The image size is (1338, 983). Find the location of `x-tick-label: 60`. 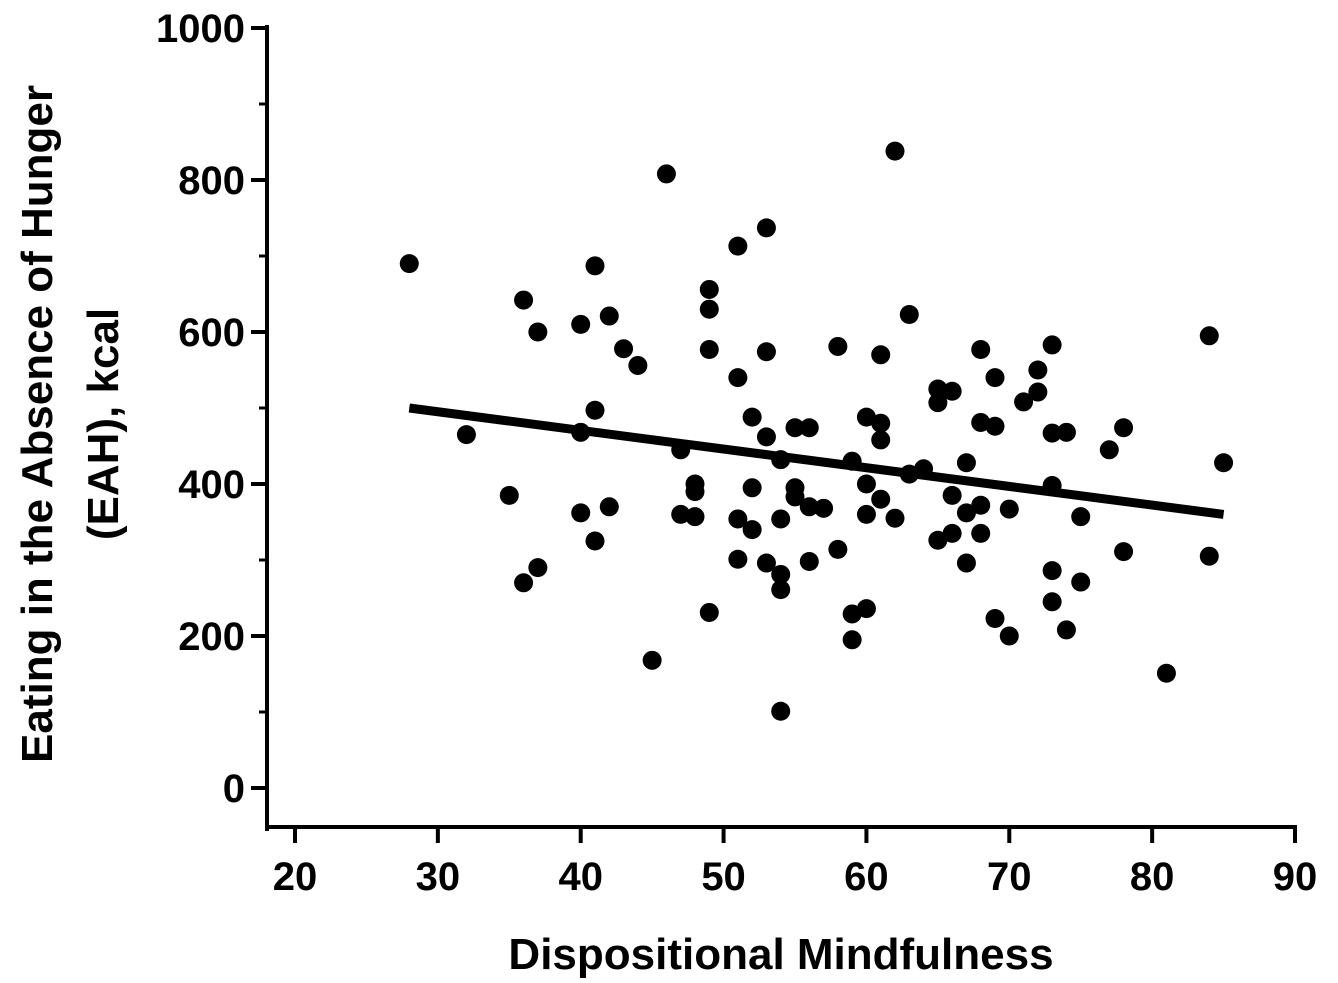

x-tick-label: 60 is located at coordinates (866, 877).